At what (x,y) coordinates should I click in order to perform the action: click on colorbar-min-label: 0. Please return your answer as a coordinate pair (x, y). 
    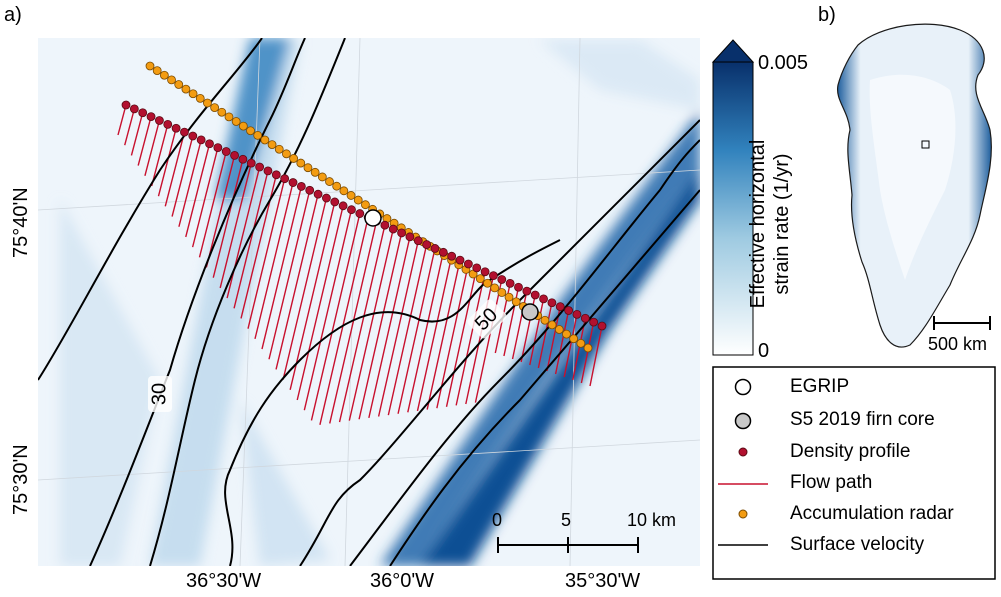
    Looking at the image, I should click on (764, 351).